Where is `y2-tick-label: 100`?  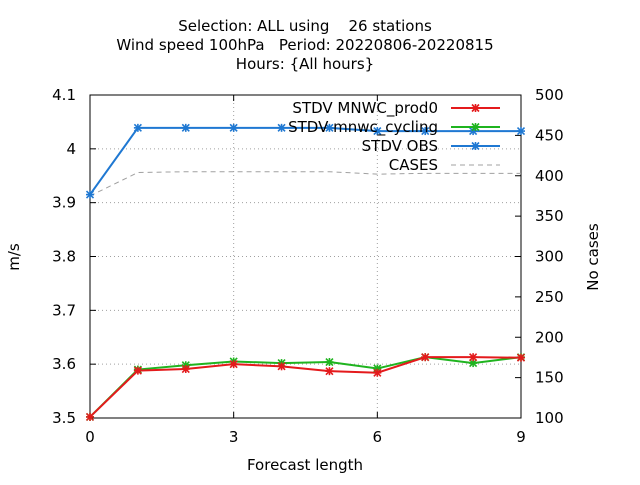 y2-tick-label: 100 is located at coordinates (549, 418).